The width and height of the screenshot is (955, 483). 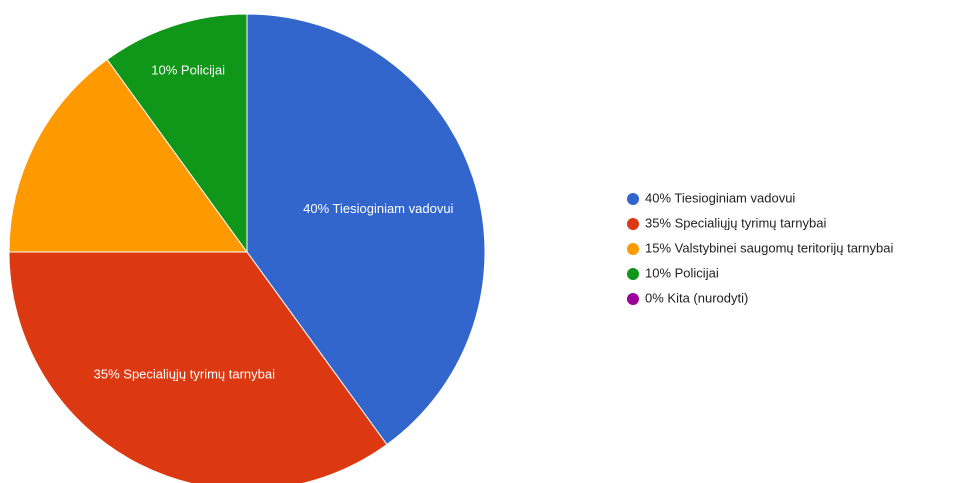 What do you see at coordinates (720, 197) in the screenshot?
I see `legend-label: 40% Tiesioginiam vadovui` at bounding box center [720, 197].